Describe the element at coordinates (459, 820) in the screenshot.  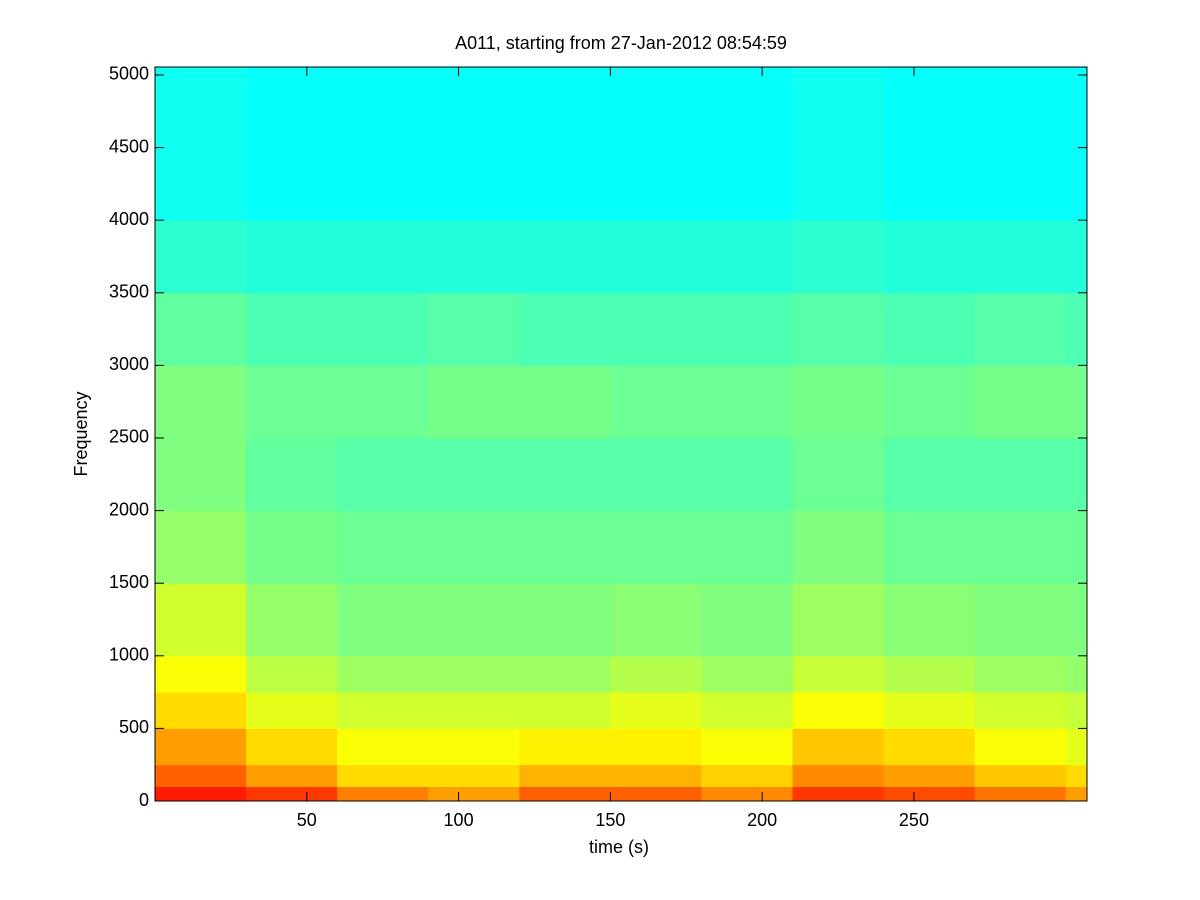
I see `x-tick-label: 100` at that location.